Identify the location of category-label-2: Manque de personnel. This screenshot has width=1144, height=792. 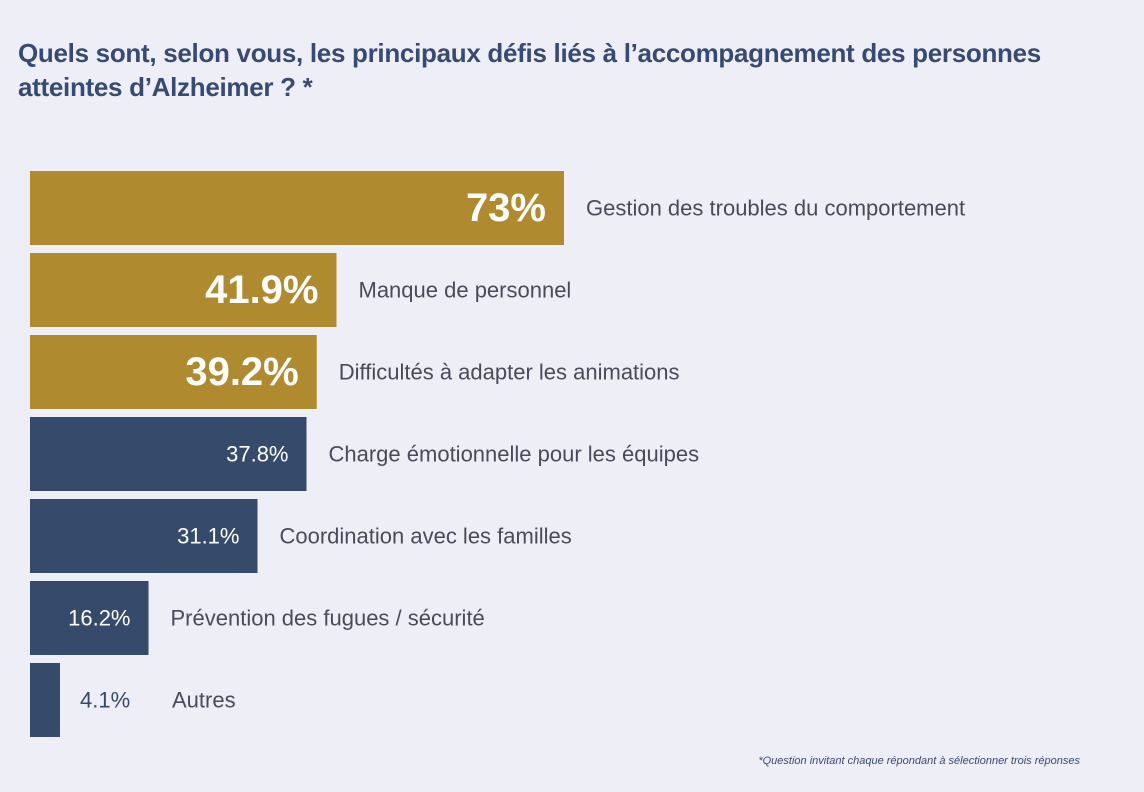
(465, 290).